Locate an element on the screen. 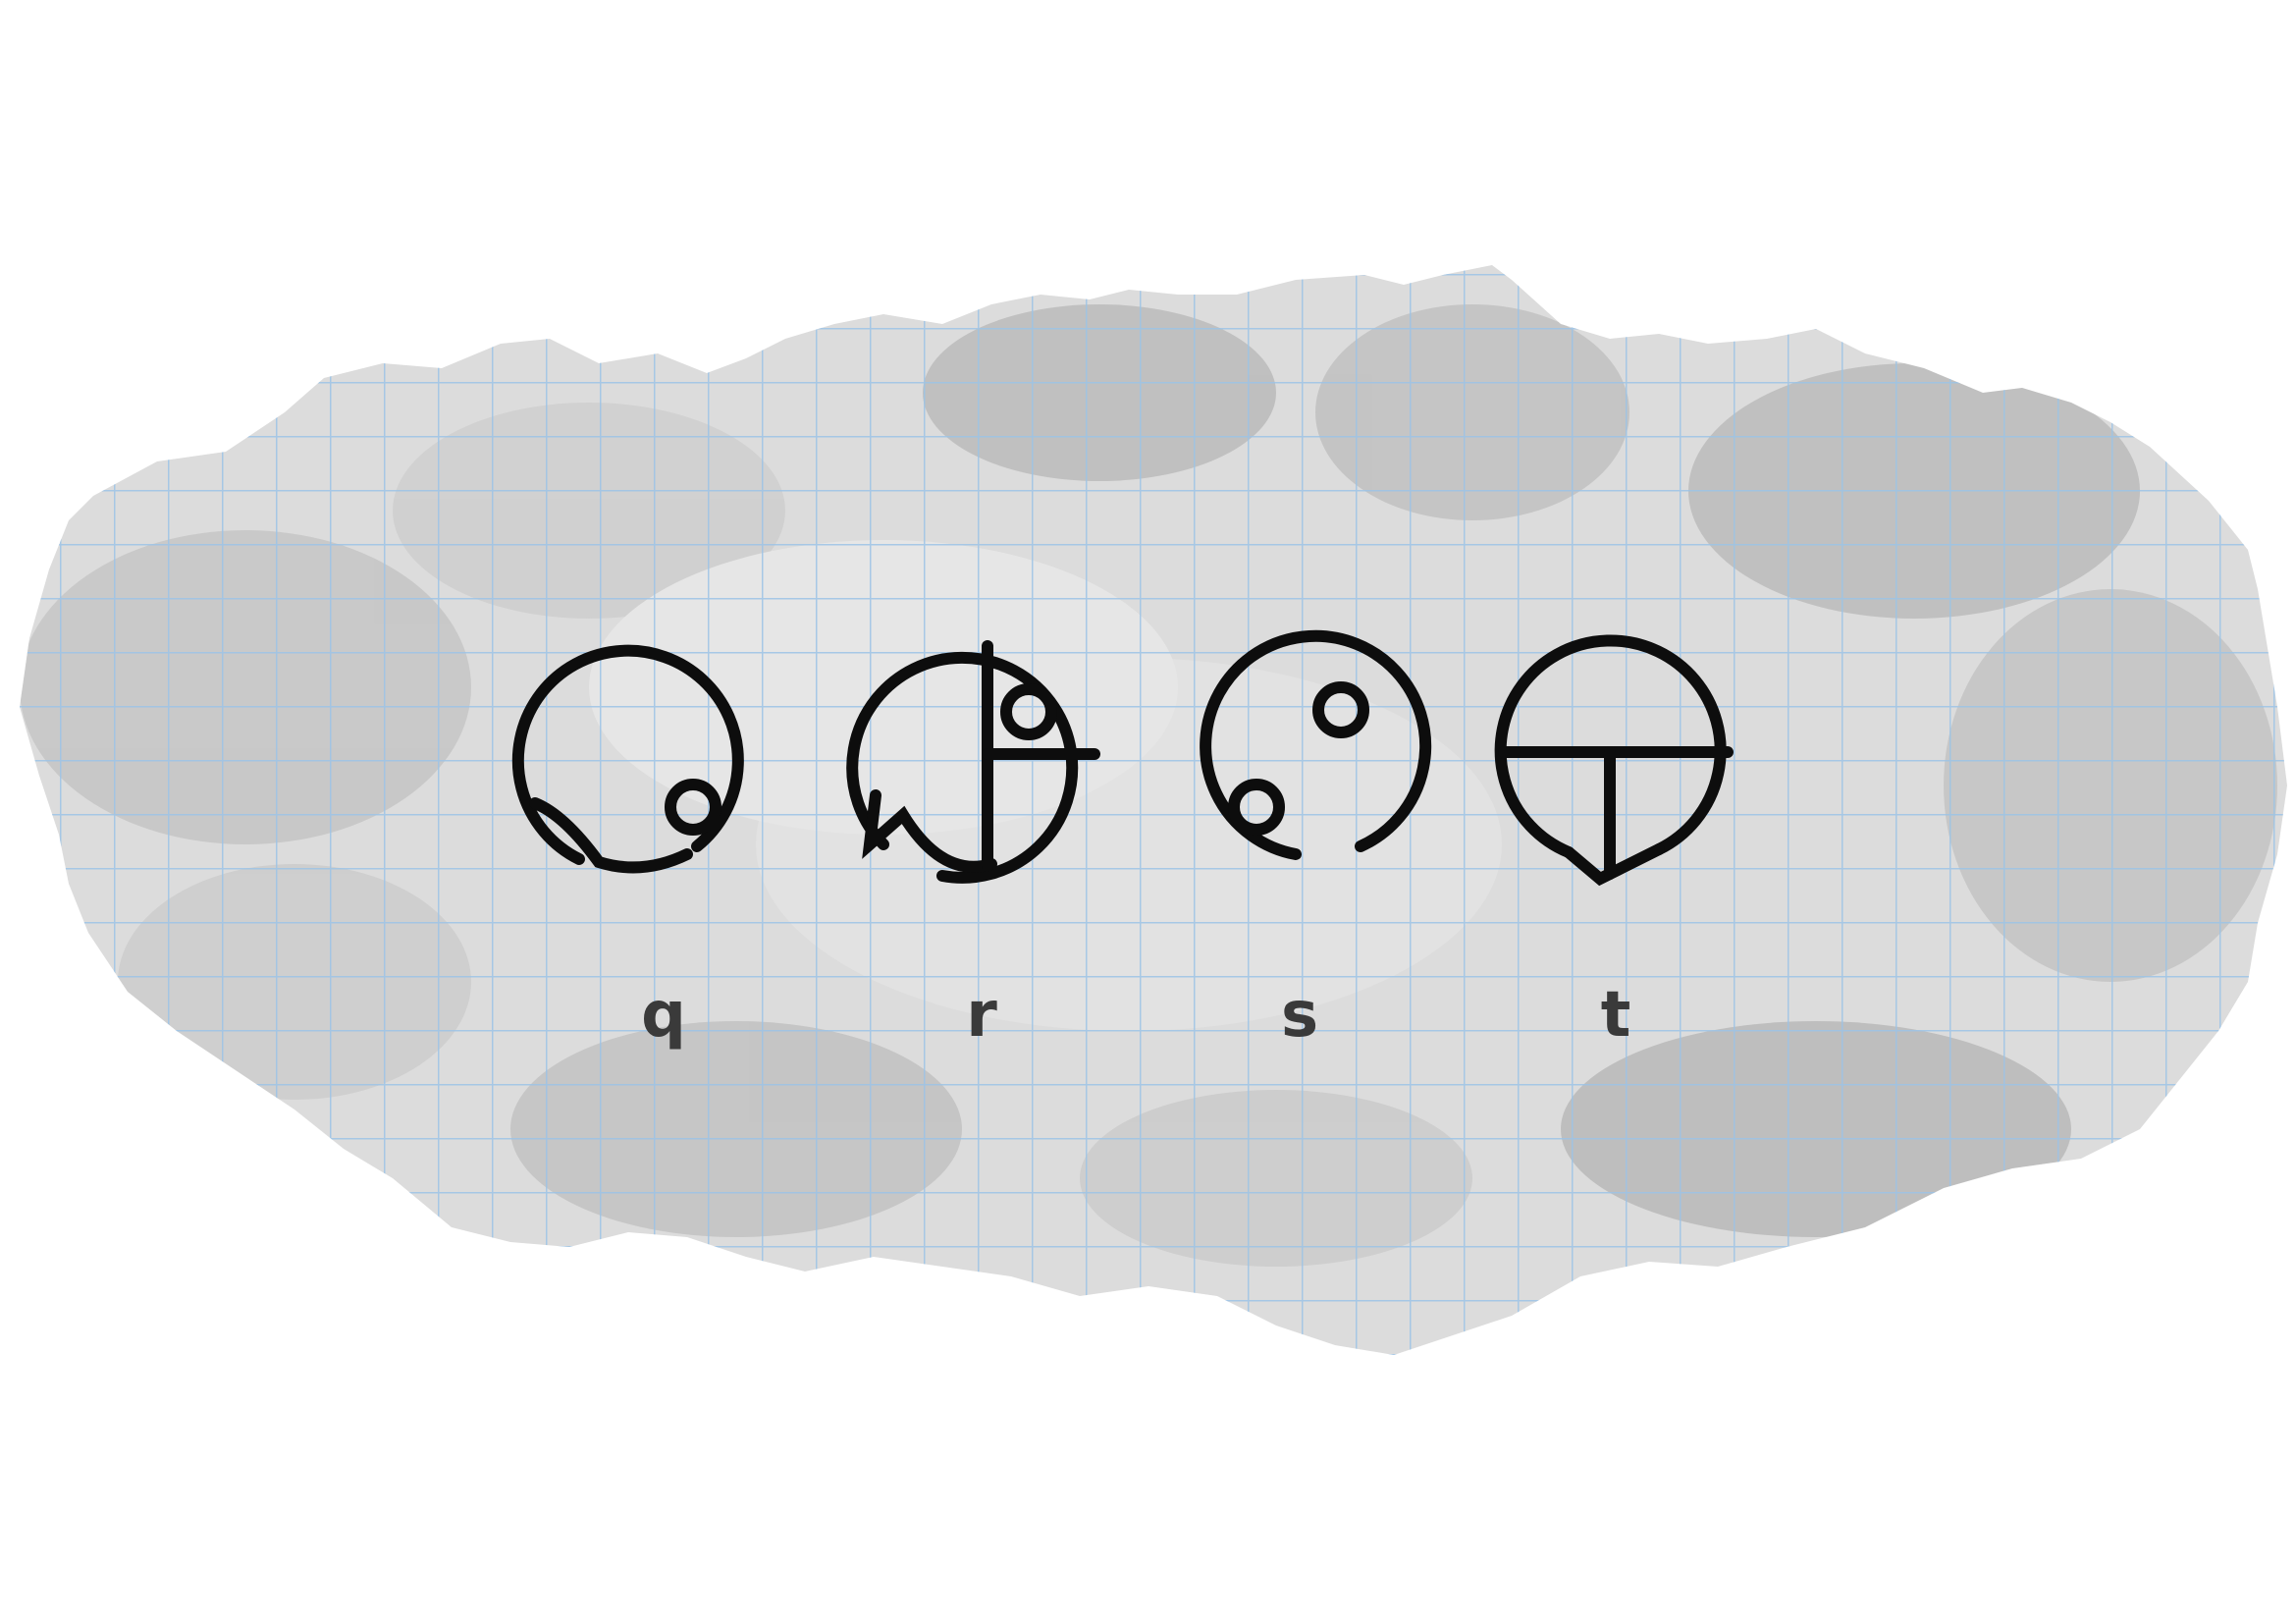  glyph-s-dot-top is located at coordinates (1340, 709).